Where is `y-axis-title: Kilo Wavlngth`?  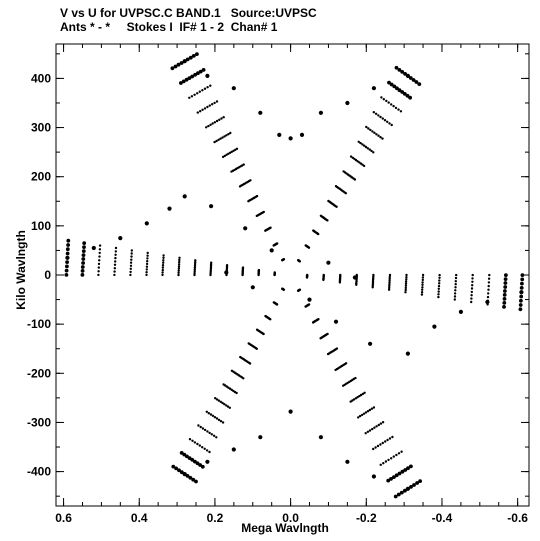
y-axis-title: Kilo Wavlngth is located at coordinates (21, 270).